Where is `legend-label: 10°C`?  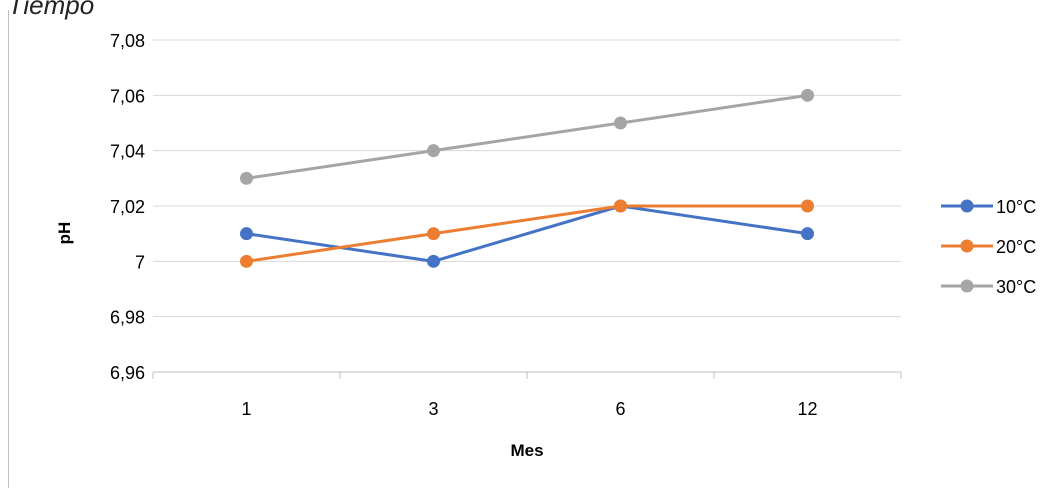
legend-label: 10°C is located at coordinates (1016, 207).